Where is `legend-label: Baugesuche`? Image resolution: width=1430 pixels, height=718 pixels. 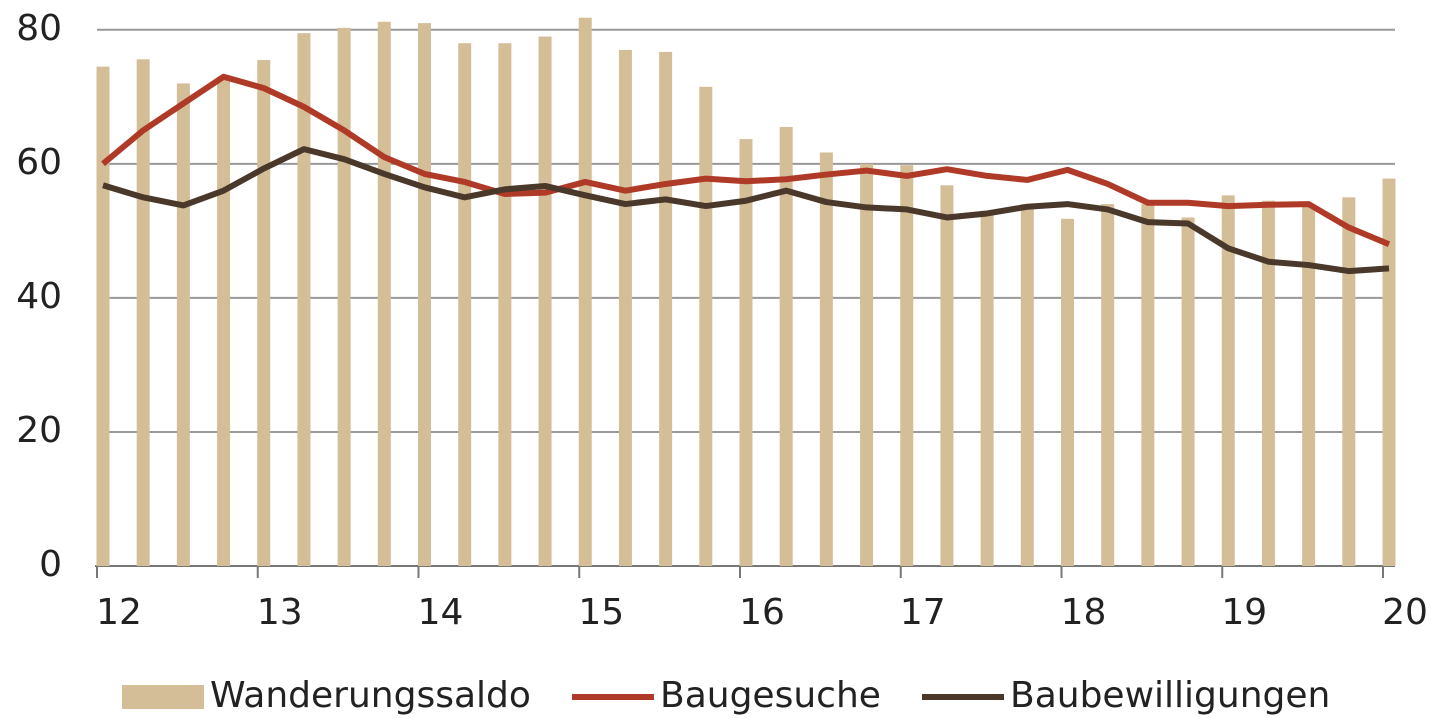
legend-label: Baugesuche is located at coordinates (770, 695).